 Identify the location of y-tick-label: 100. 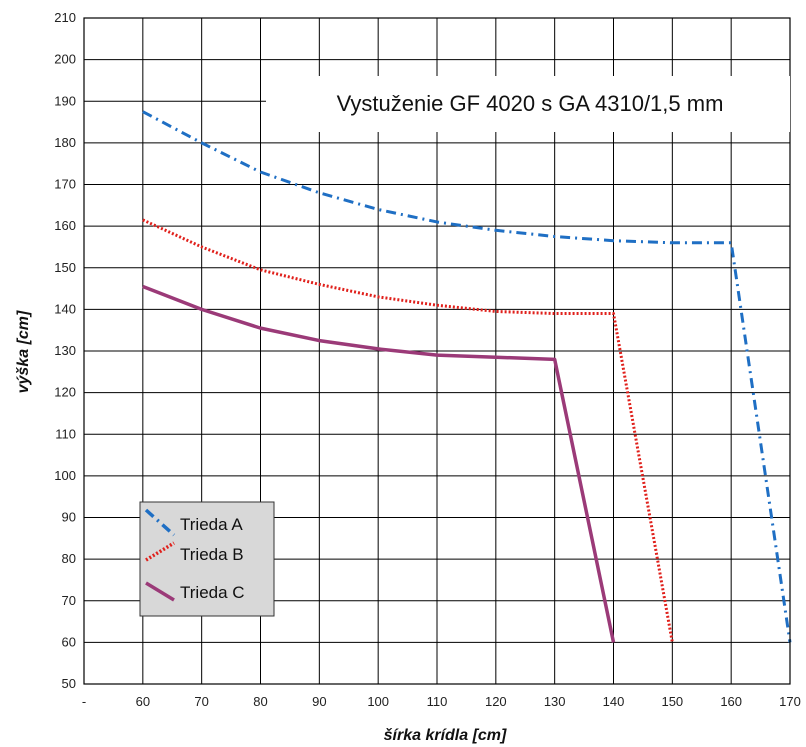
(65, 475).